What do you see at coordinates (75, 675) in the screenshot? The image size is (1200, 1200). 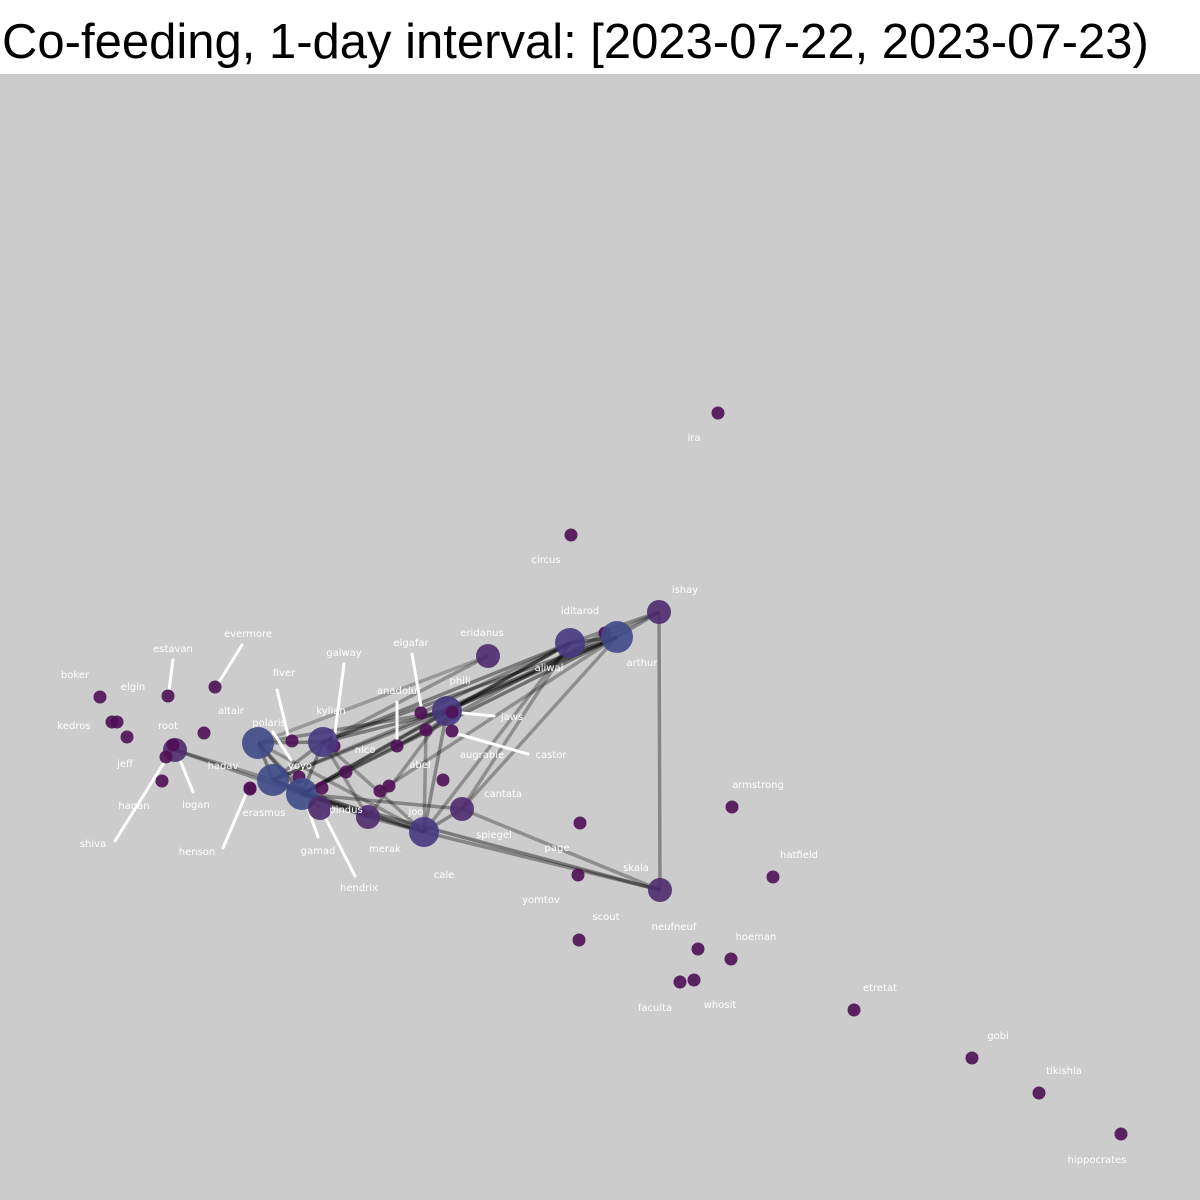 I see `node-label-boker: boker` at bounding box center [75, 675].